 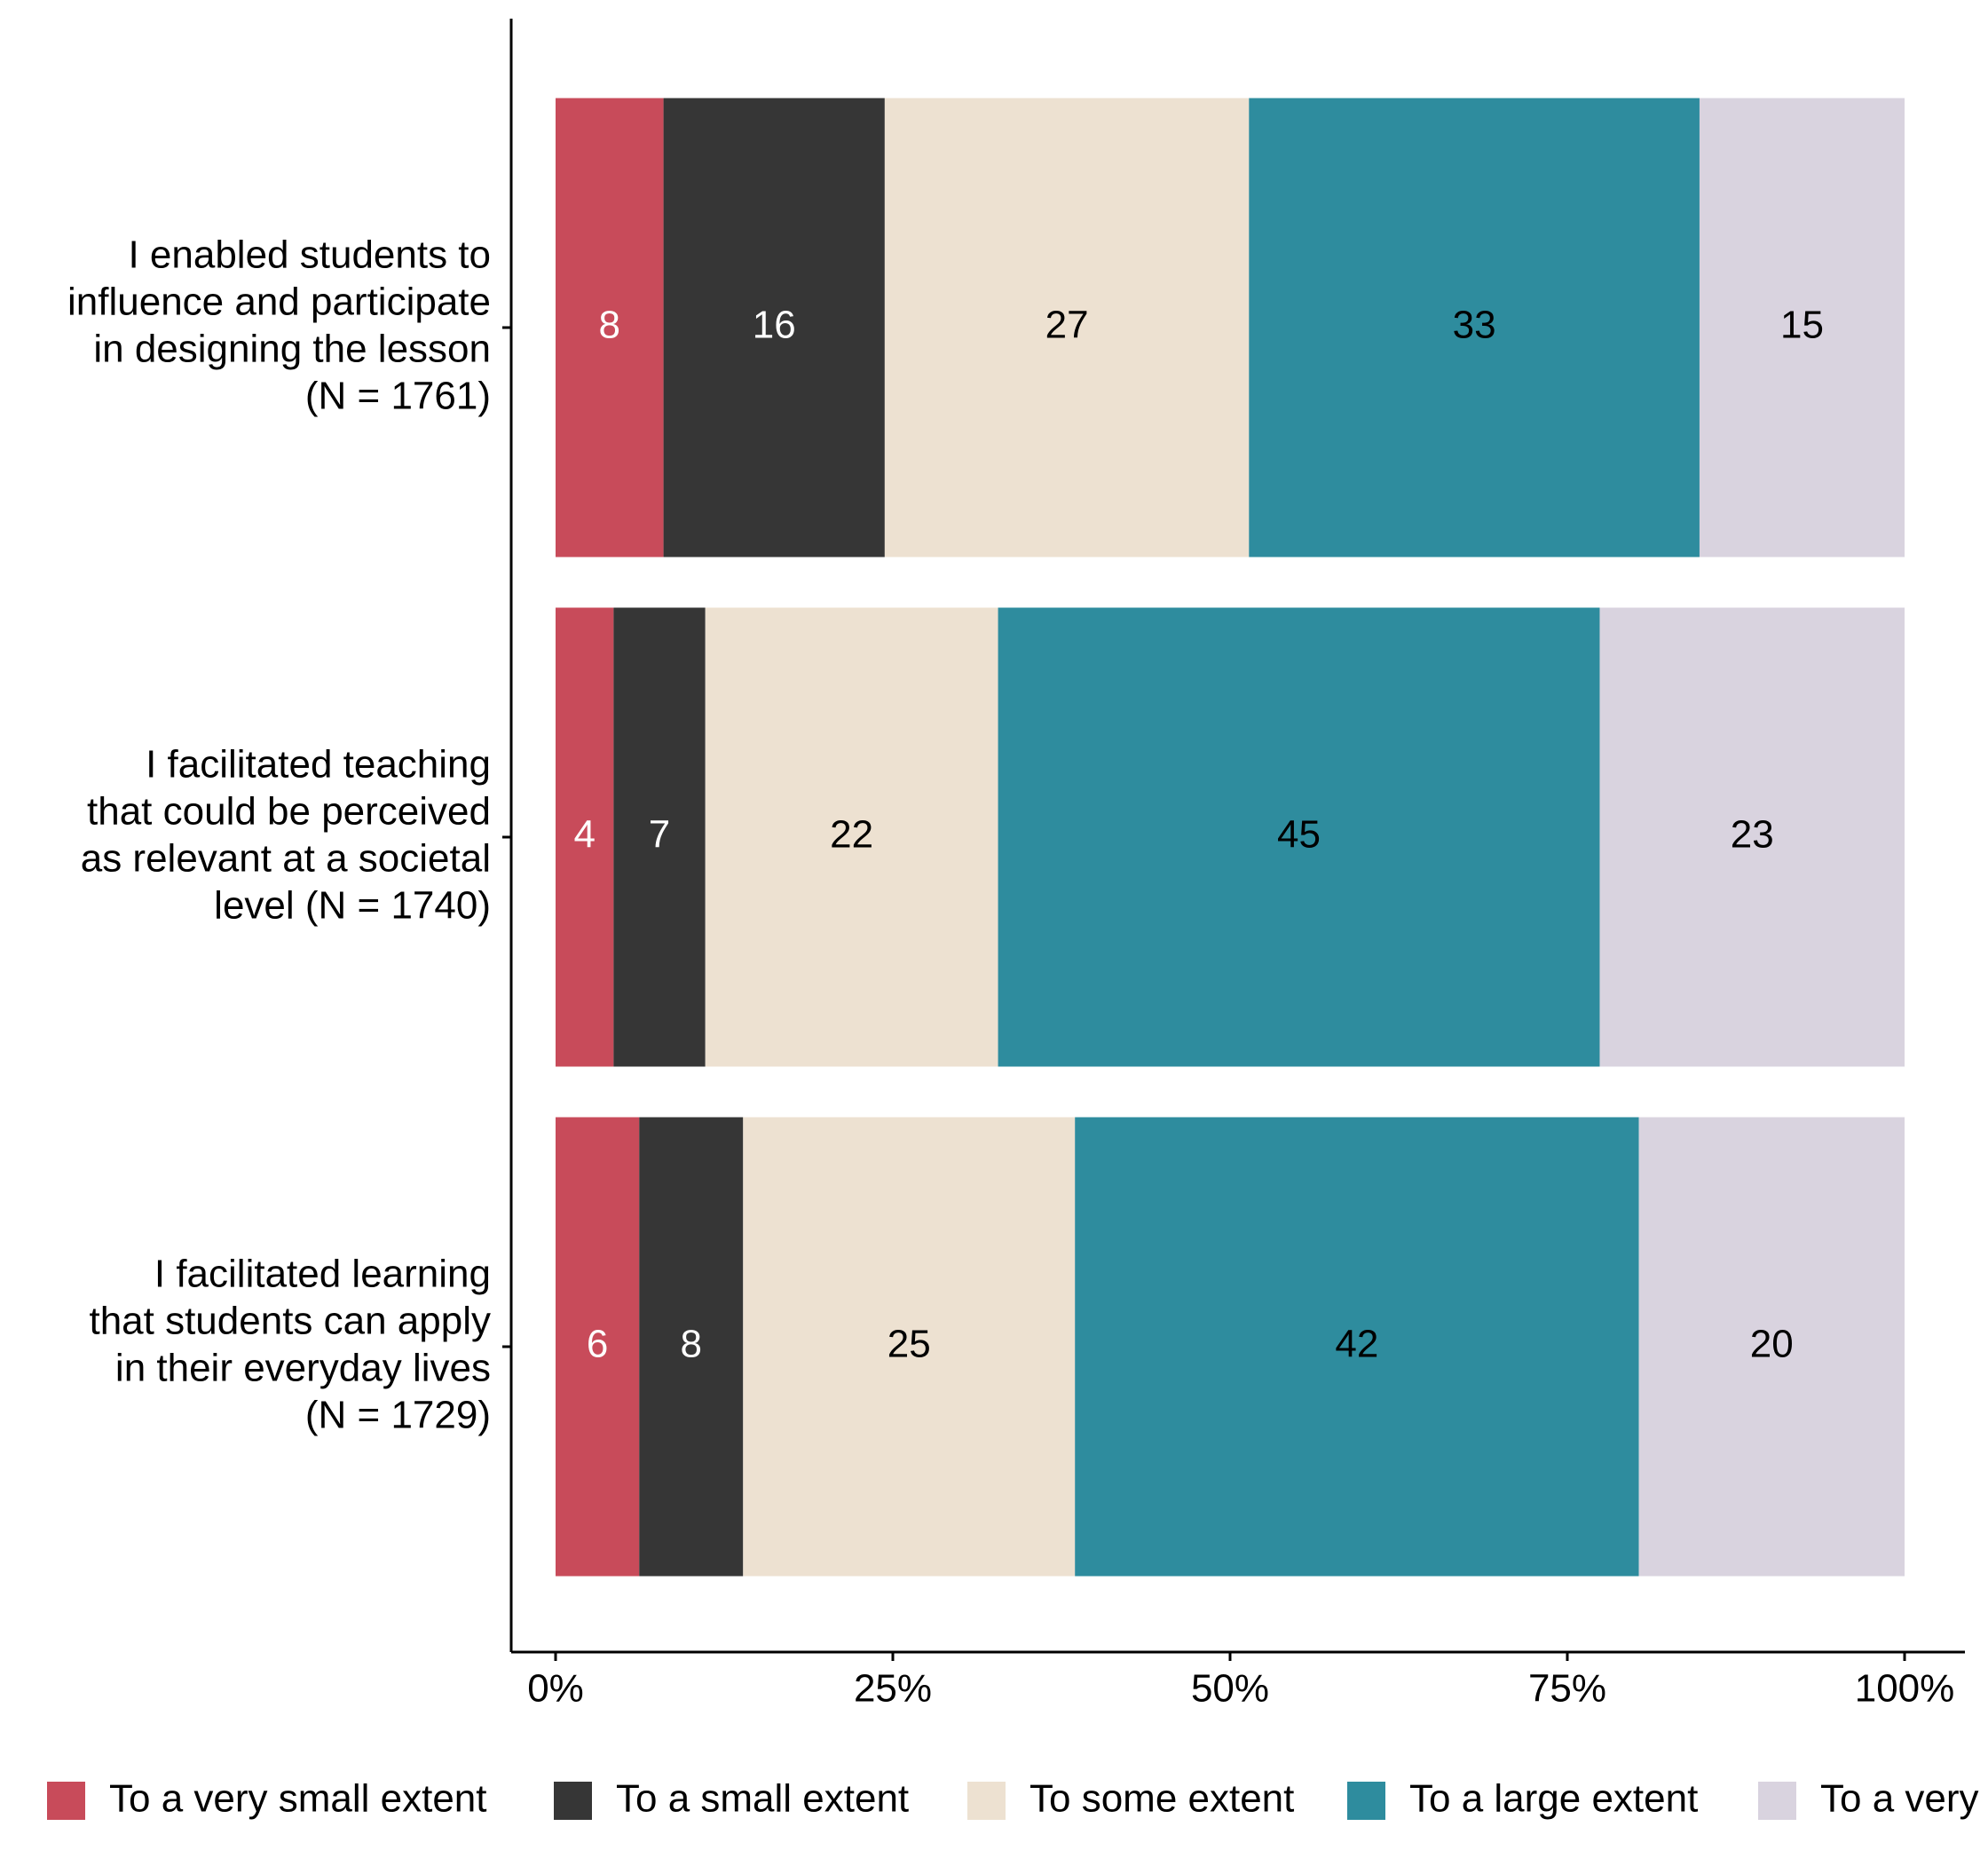 I want to click on legend-label: To a large extent, so click(x=1553, y=1799).